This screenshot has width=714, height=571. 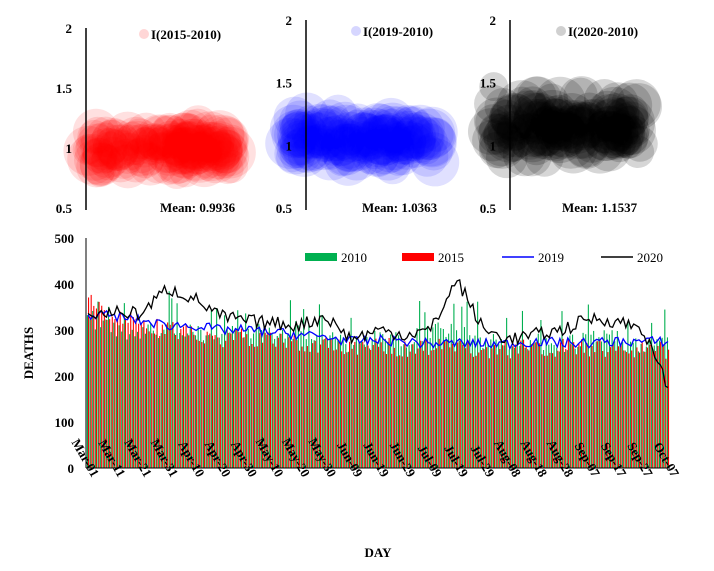 I want to click on scatter-bubbles, so click(x=362, y=139).